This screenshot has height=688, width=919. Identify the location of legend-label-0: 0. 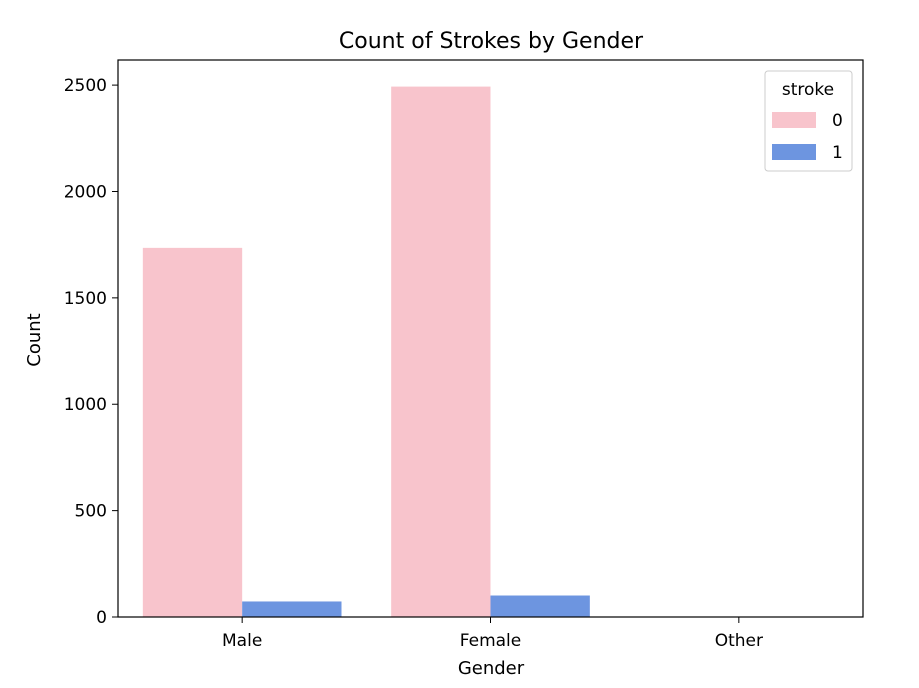
(837, 121).